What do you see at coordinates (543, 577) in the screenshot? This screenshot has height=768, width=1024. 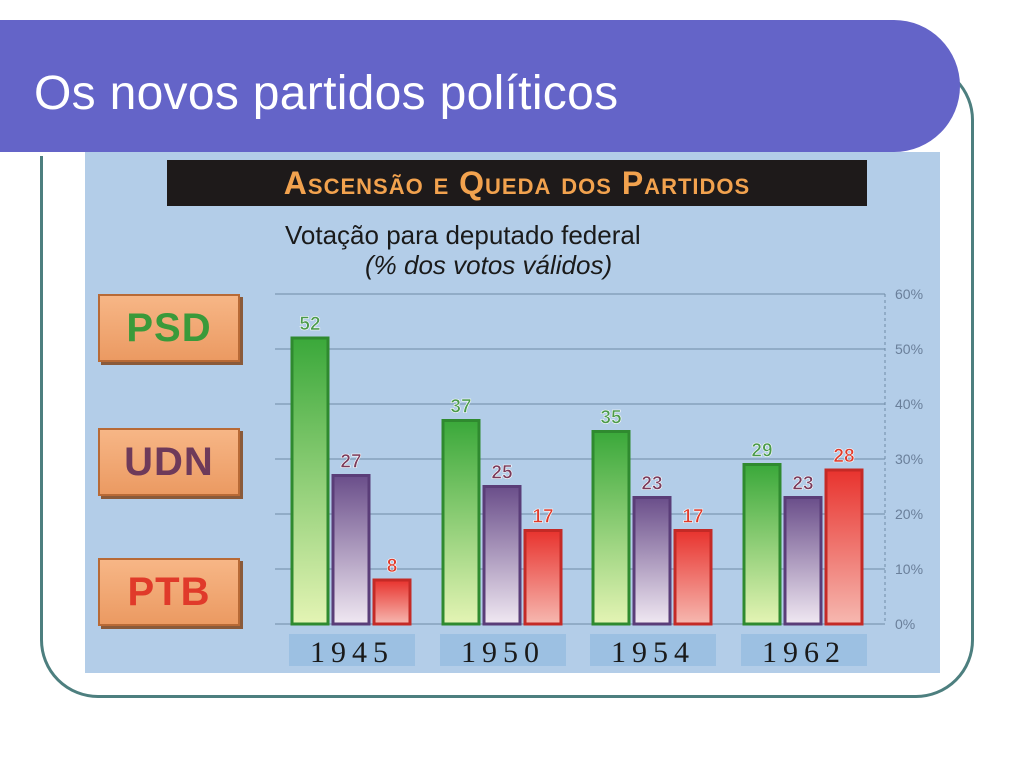 I see `bar-ptb-1950` at bounding box center [543, 577].